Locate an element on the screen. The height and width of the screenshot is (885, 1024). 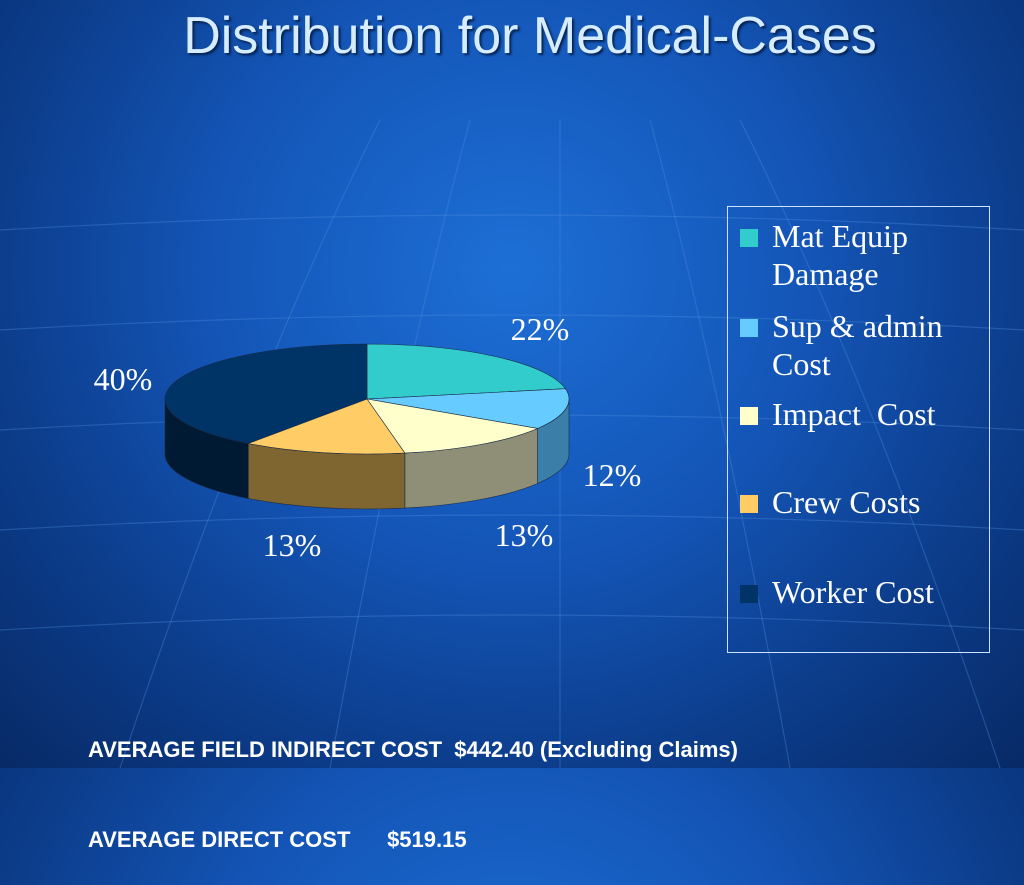
data-label-crew-costs: 13% is located at coordinates (292, 545).